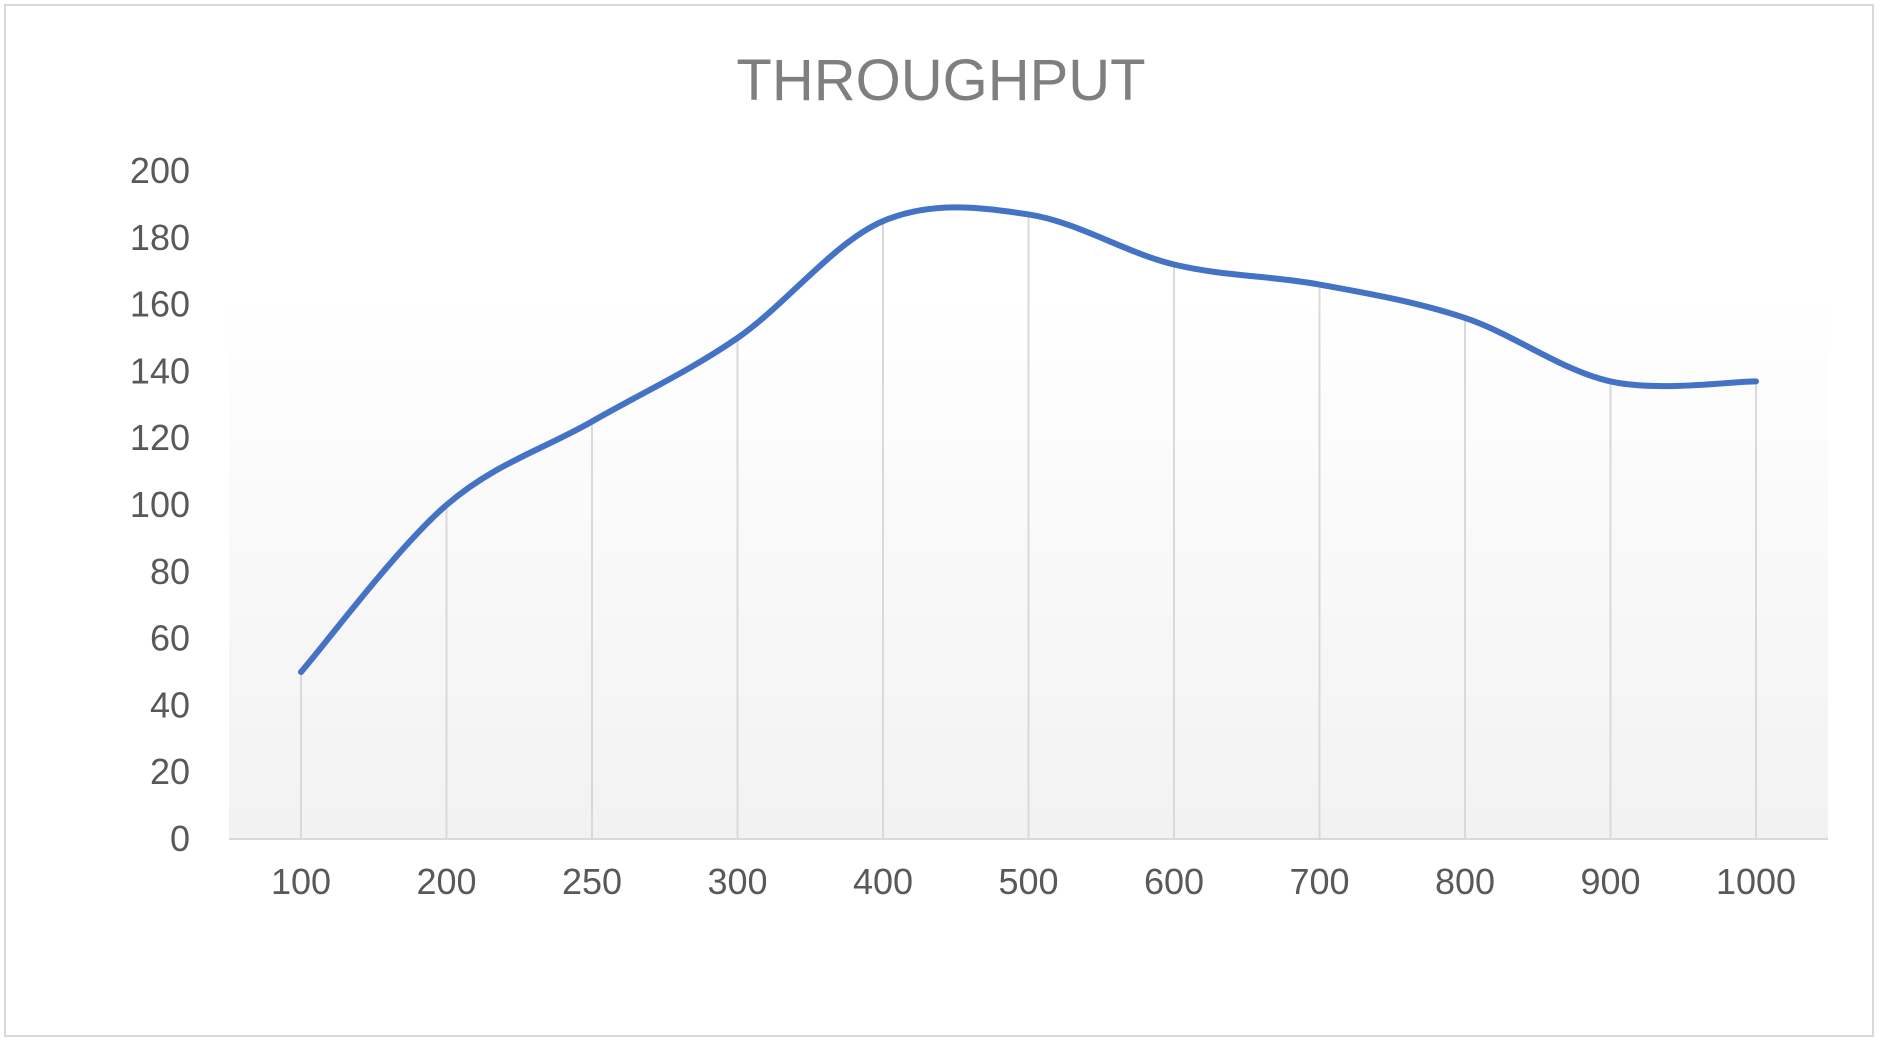  I want to click on y-tick-label: 160, so click(160, 304).